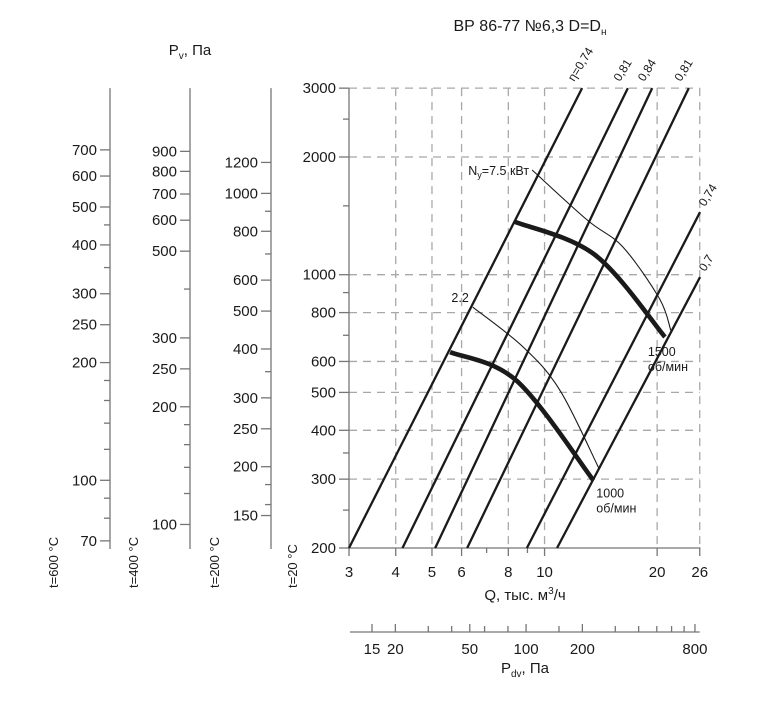 This screenshot has height=705, width=759. What do you see at coordinates (133, 562) in the screenshot?
I see `temperature-label: t=400 °C` at bounding box center [133, 562].